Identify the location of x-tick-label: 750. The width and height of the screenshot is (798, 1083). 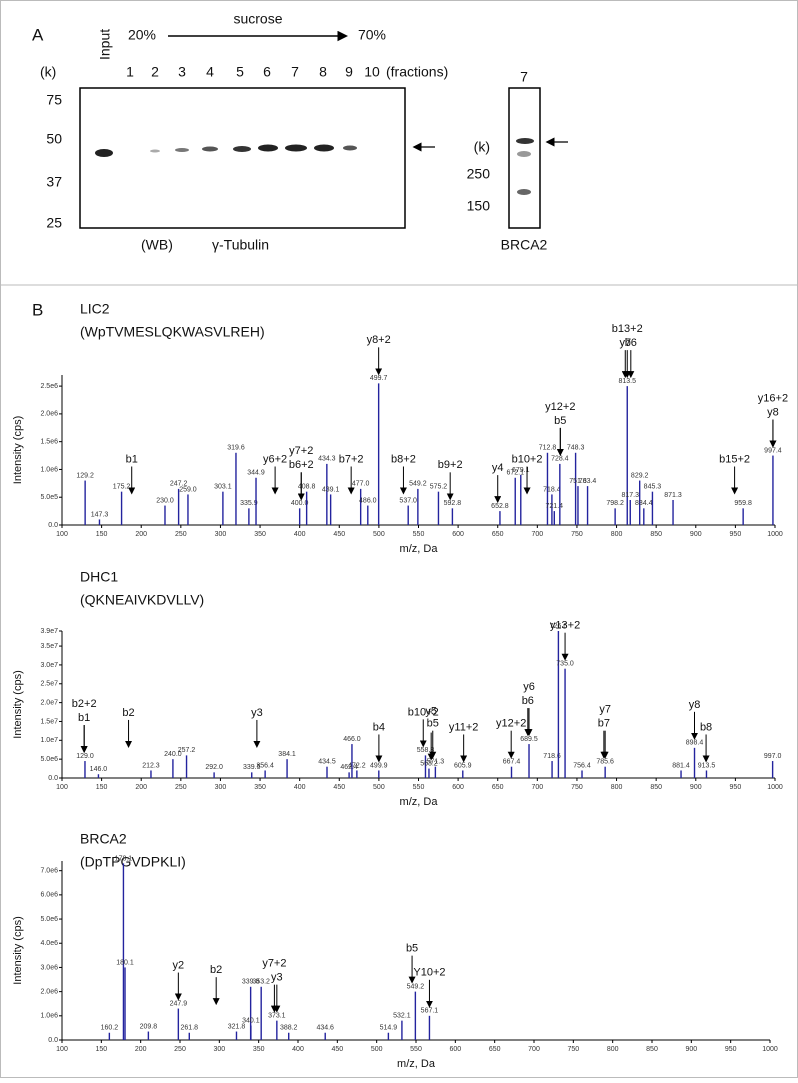
(577, 787).